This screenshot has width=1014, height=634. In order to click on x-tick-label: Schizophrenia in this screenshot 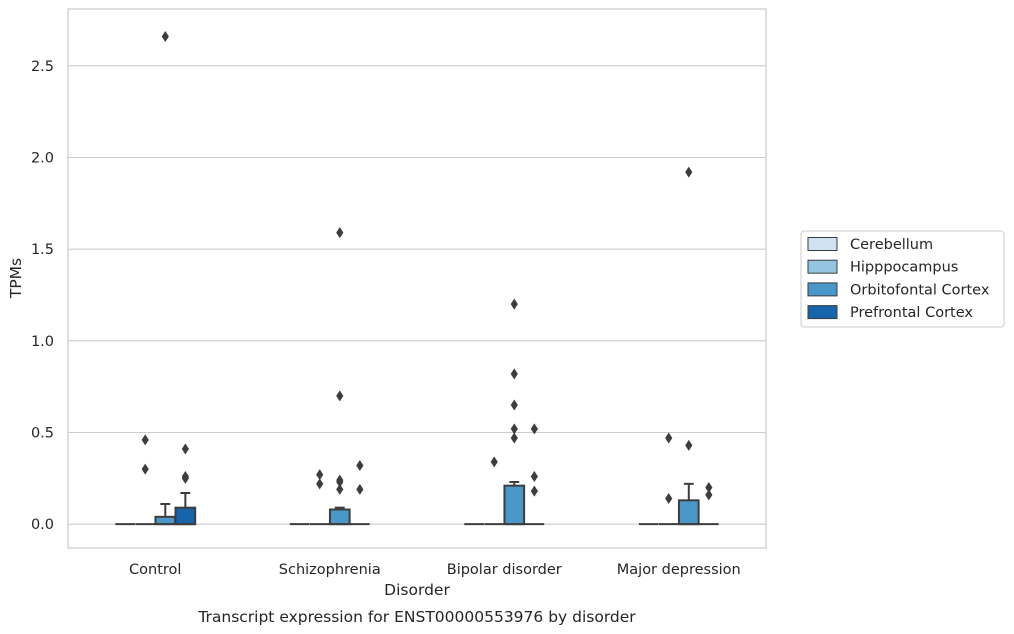, I will do `click(330, 570)`.